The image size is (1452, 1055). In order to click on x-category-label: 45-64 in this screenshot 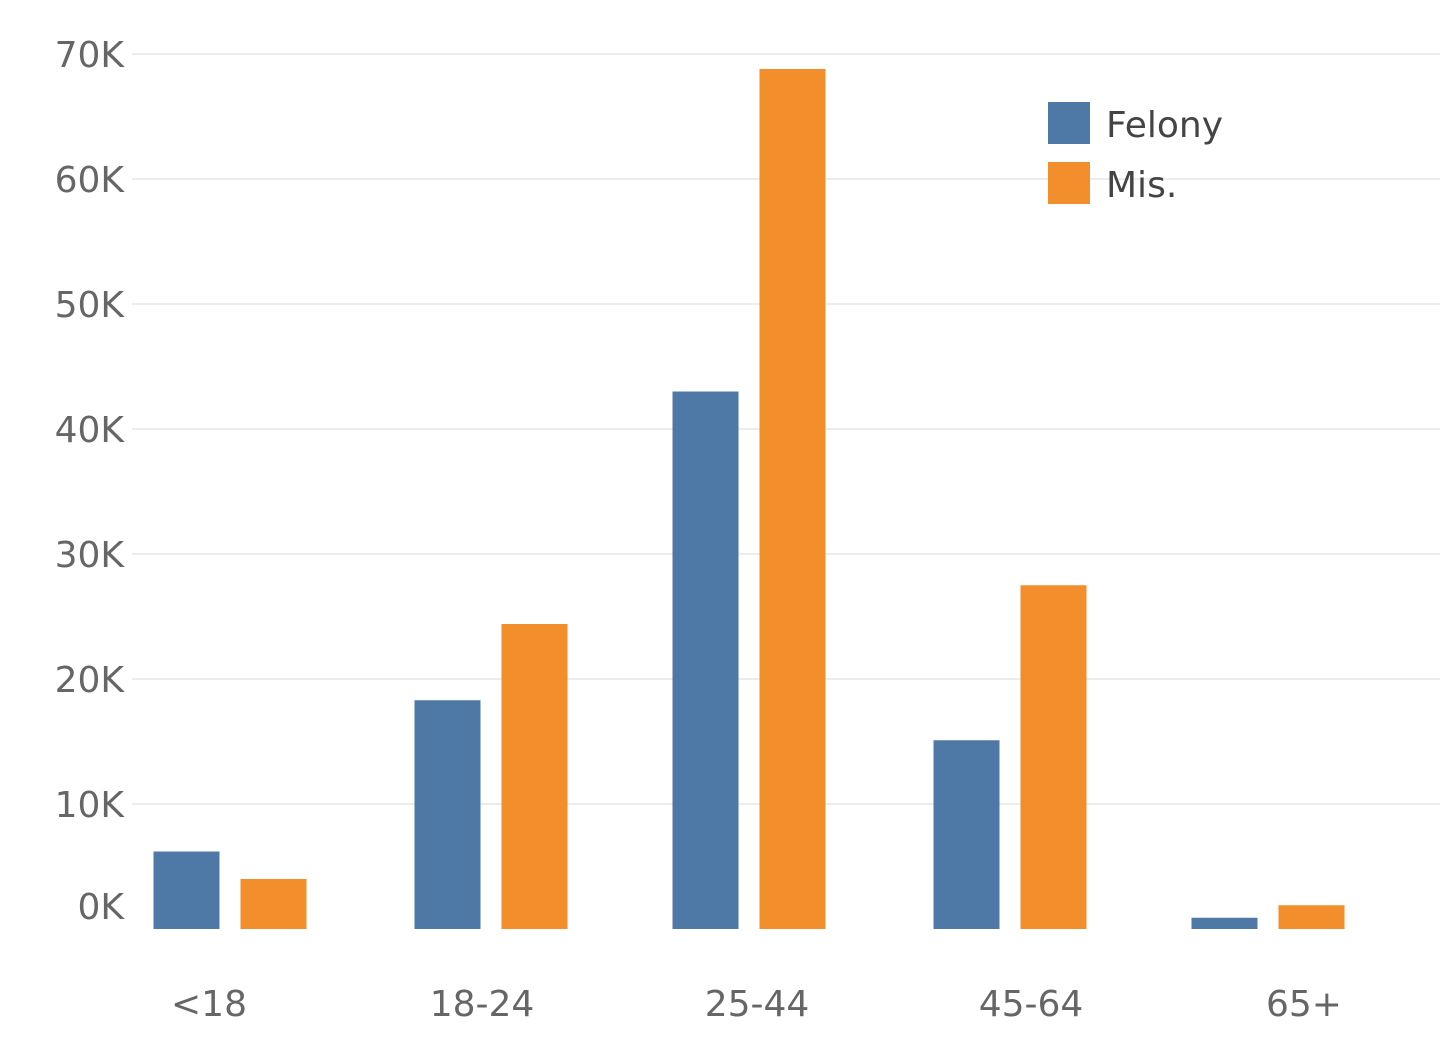, I will do `click(1031, 1004)`.